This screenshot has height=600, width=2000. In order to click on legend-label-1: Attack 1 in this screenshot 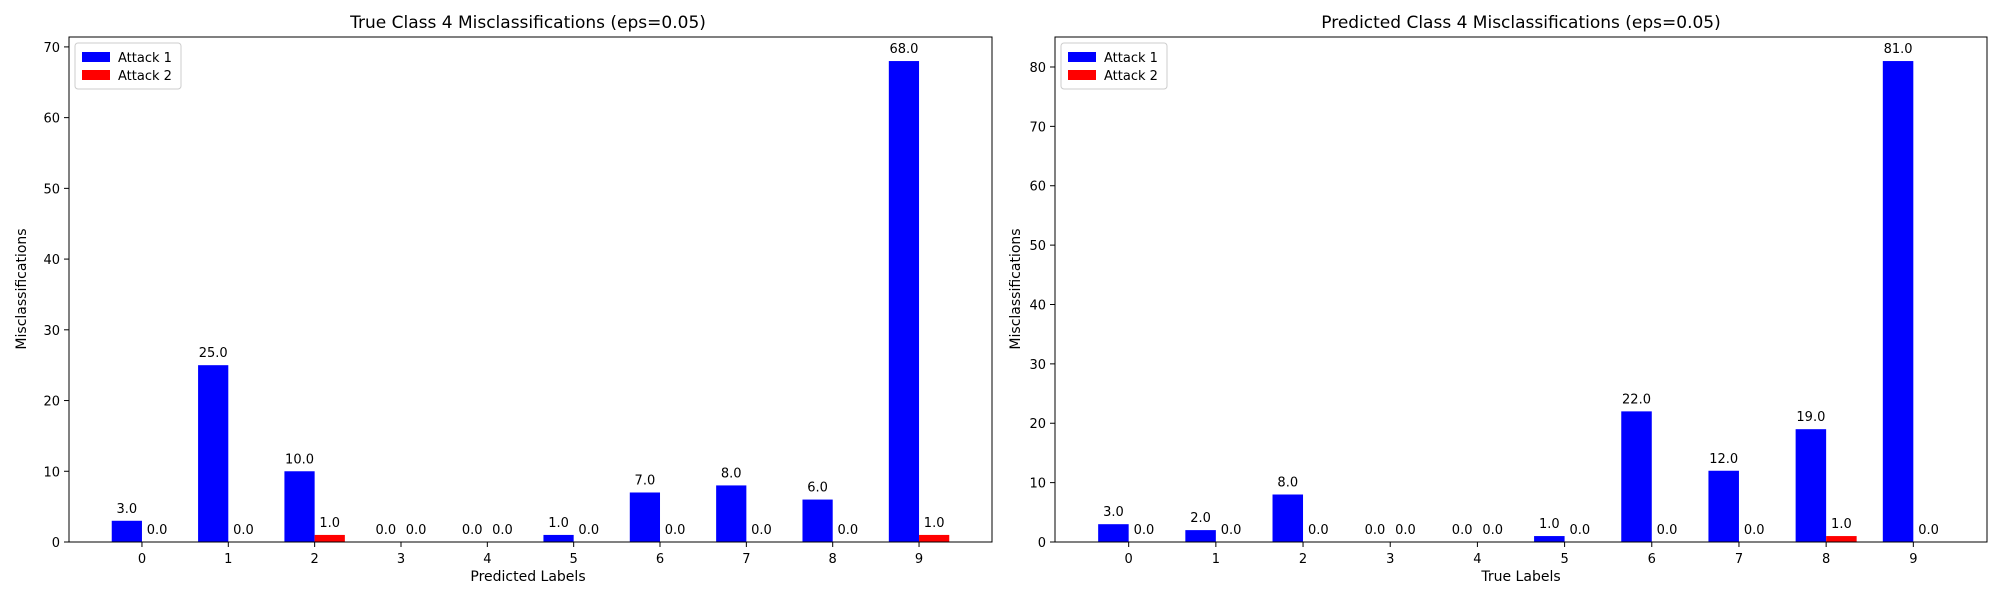, I will do `click(145, 58)`.